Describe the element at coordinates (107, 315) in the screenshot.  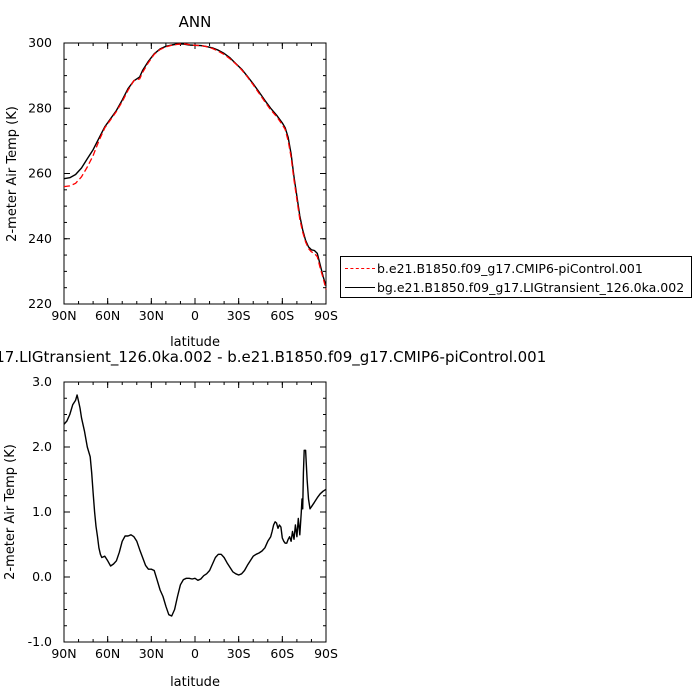
I see `x-tick-label-top: 60N` at that location.